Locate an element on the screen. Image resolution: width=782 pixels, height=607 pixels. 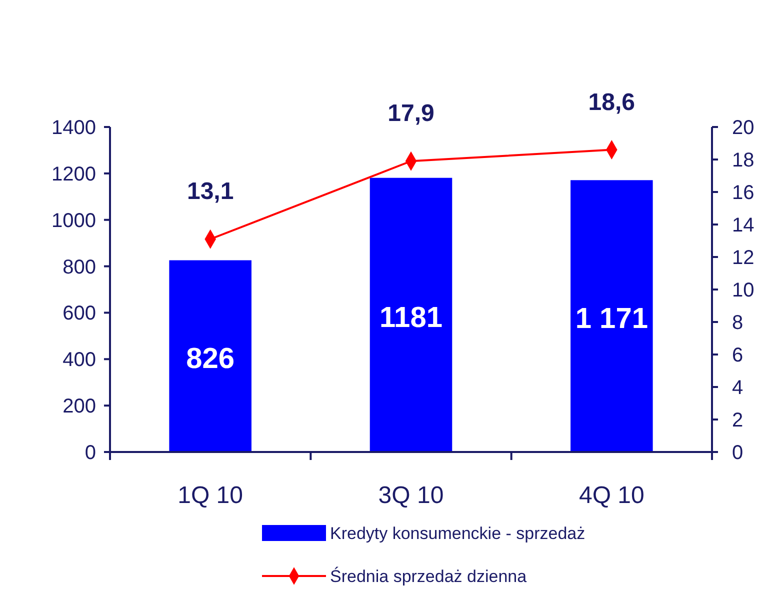
data-label: 826 is located at coordinates (210, 359).